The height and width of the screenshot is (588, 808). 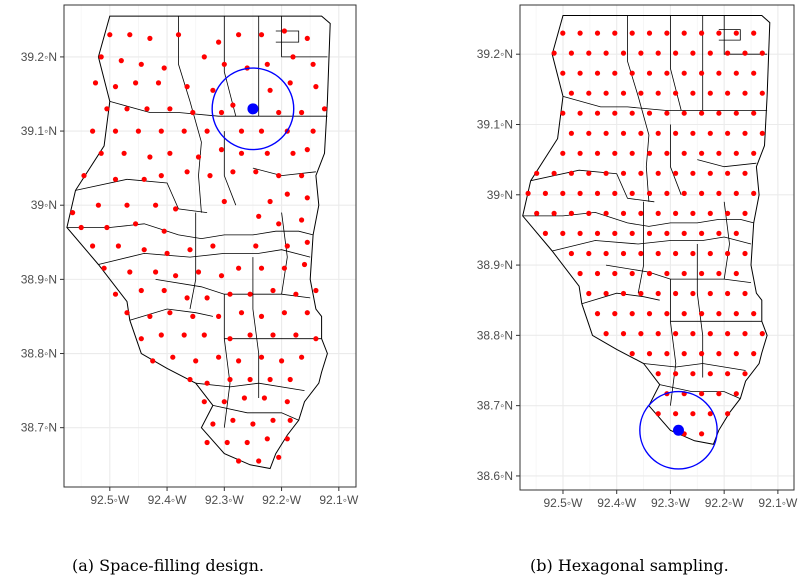 What do you see at coordinates (629, 565) in the screenshot?
I see `caption-b: (b) Hexagonal sampling.` at bounding box center [629, 565].